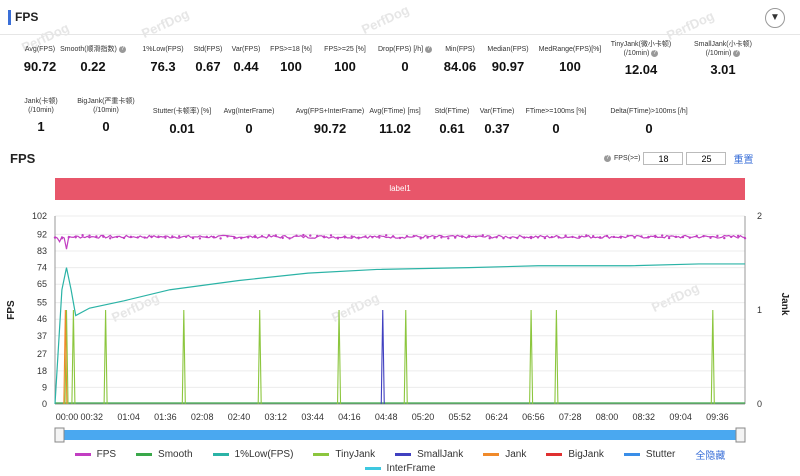  What do you see at coordinates (42, 284) in the screenshot?
I see `y-tick-label: 65` at bounding box center [42, 284].